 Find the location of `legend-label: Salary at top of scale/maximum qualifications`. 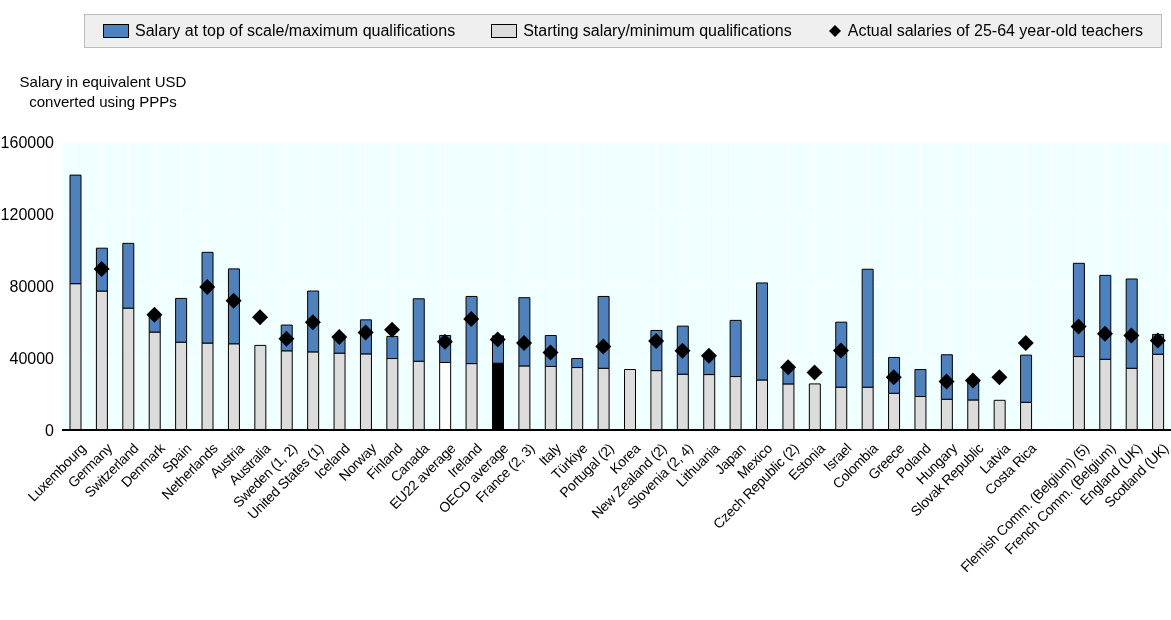

legend-label: Salary at top of scale/maximum qualifications is located at coordinates (295, 31).